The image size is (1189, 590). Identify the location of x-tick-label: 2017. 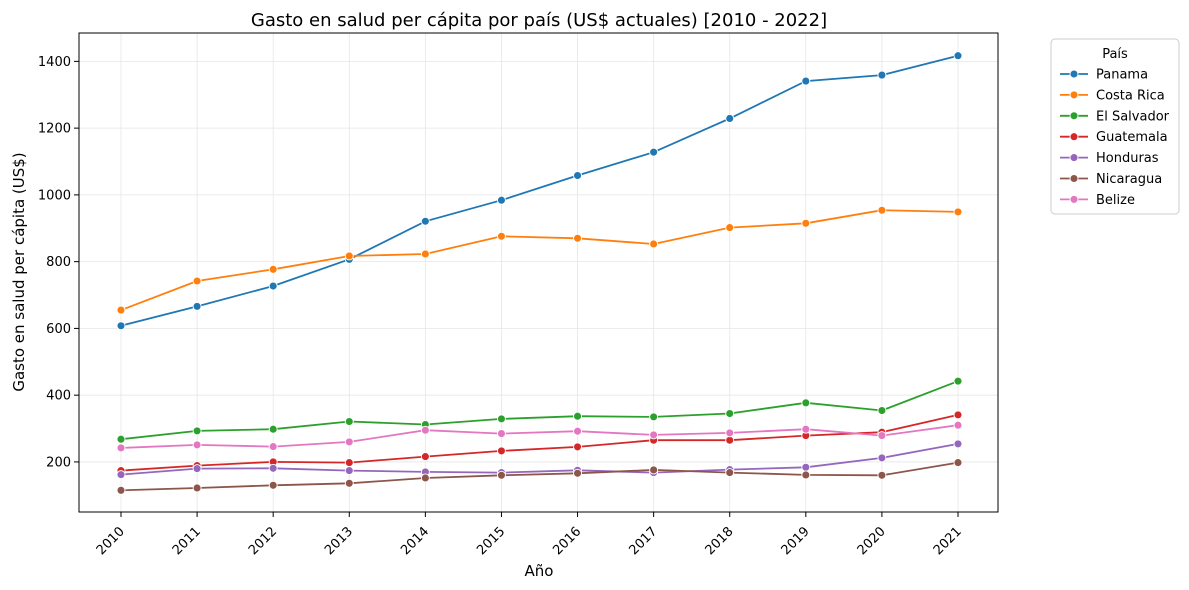
(643, 541).